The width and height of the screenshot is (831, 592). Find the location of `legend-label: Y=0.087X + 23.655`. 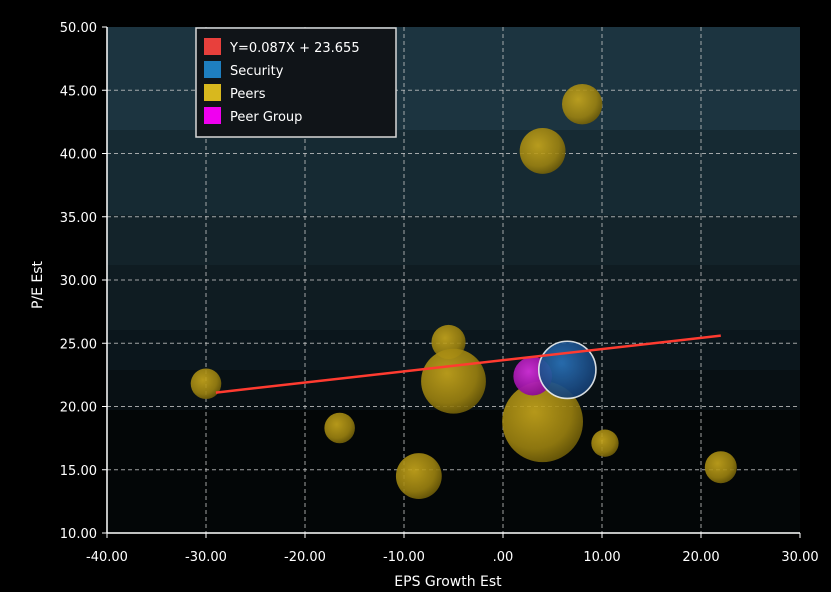

legend-label: Y=0.087X + 23.655 is located at coordinates (294, 48).